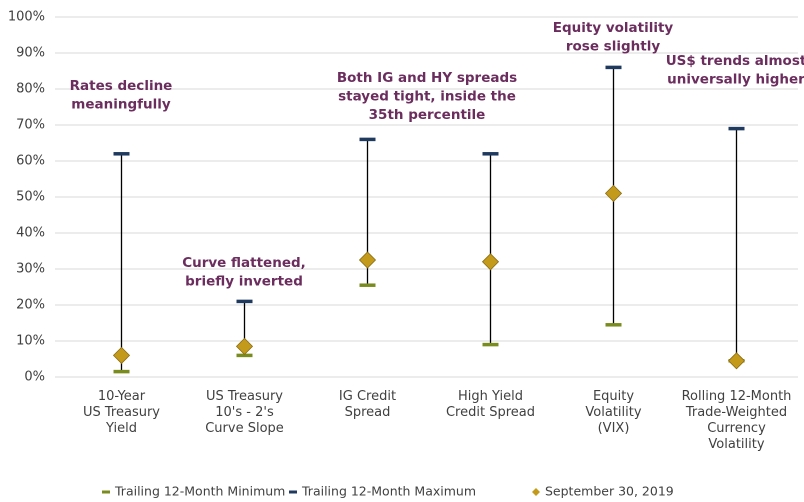 This screenshot has width=804, height=502. Describe the element at coordinates (367, 404) in the screenshot. I see `x-tick-label: IG Credit Spread` at that location.